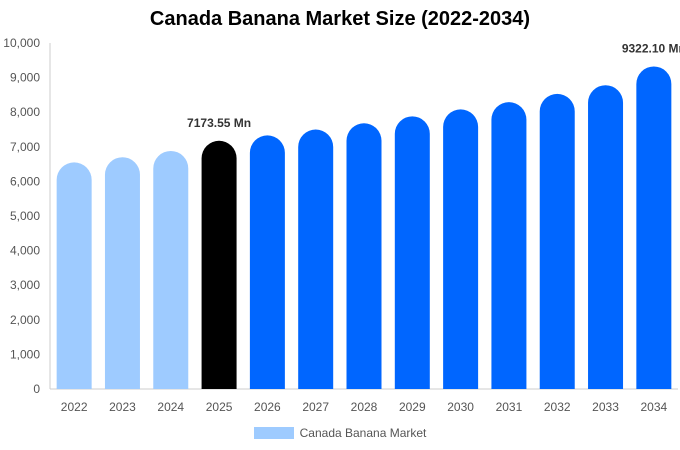  Describe the element at coordinates (653, 407) in the screenshot. I see `x-tick-label: 2034` at that location.